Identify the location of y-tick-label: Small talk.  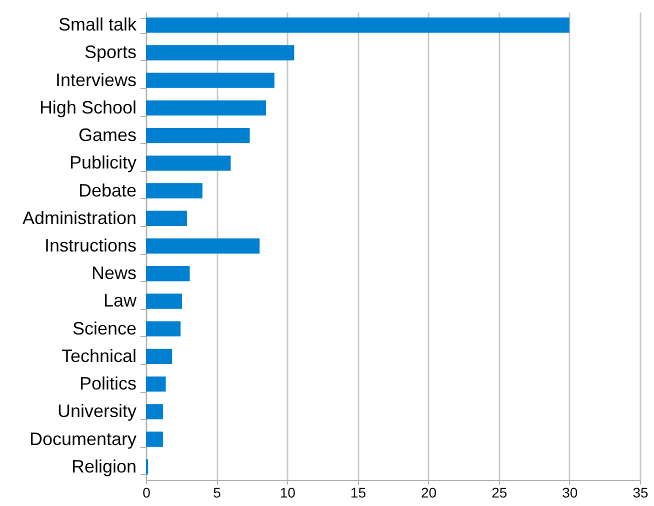
(98, 24).